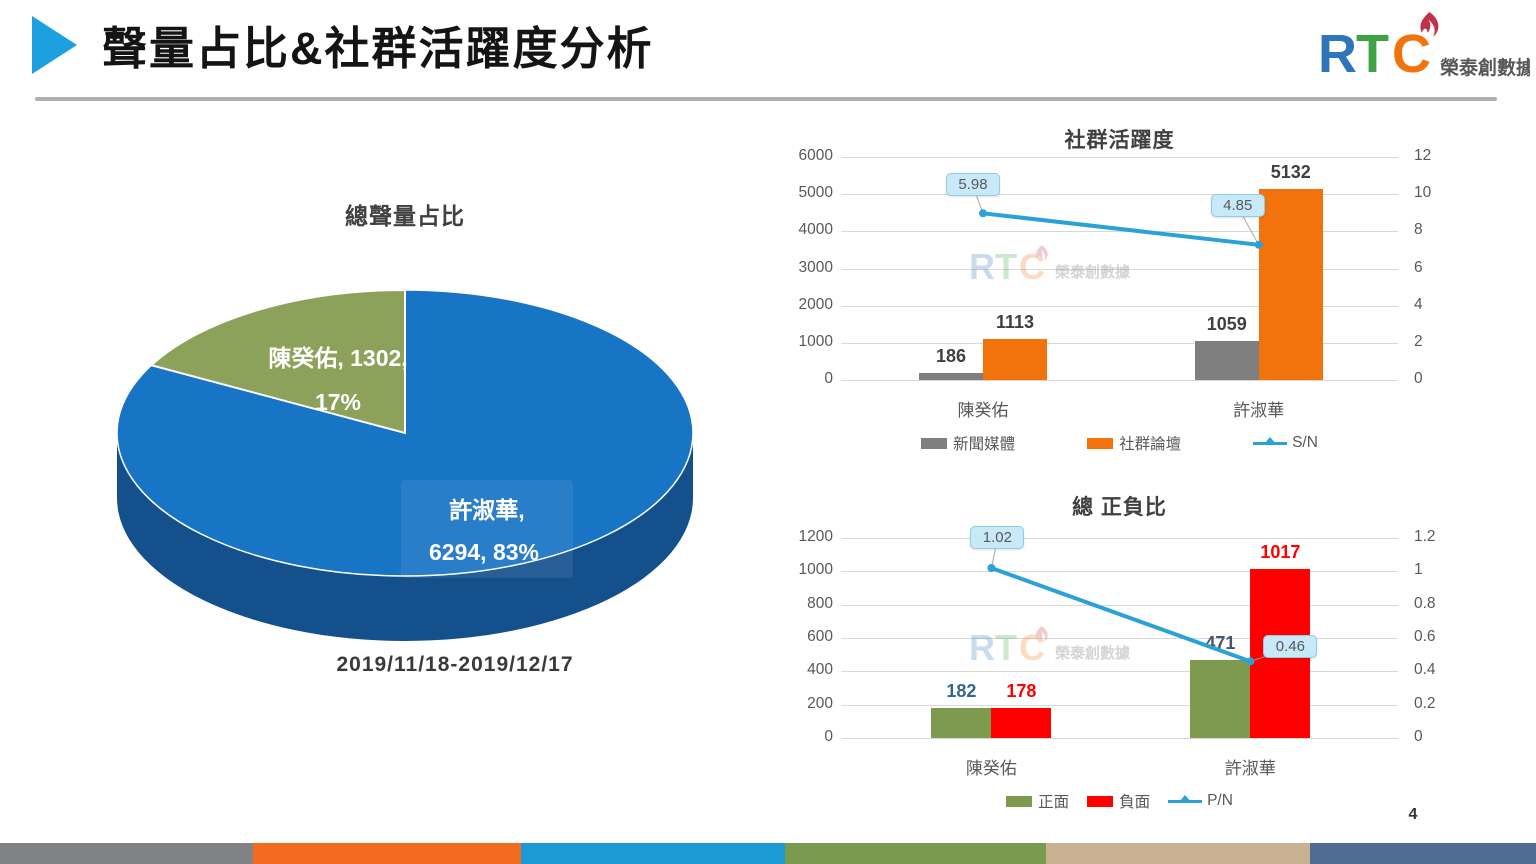 Image resolution: width=1536 pixels, height=864 pixels. Describe the element at coordinates (961, 690) in the screenshot. I see `bar-value-label: 182` at that location.